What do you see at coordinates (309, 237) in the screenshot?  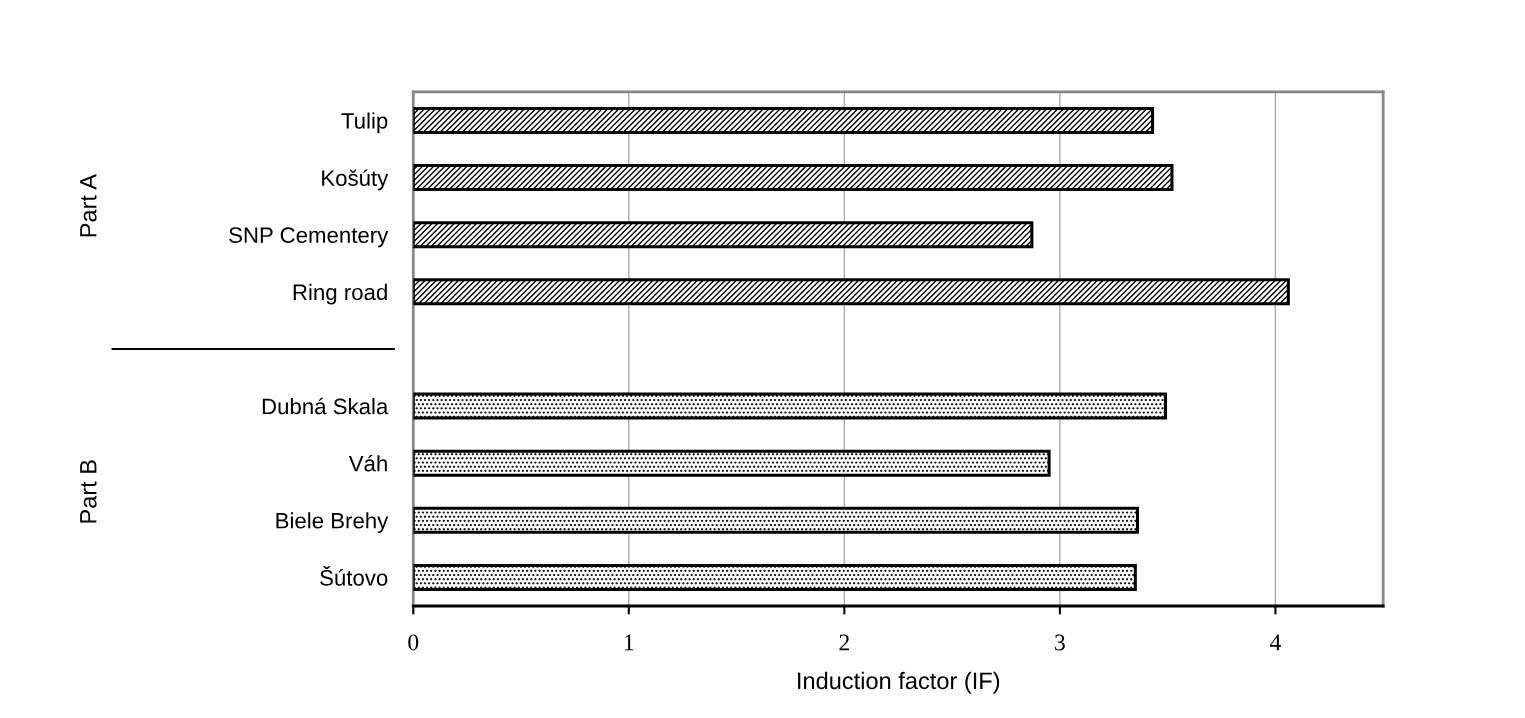 I see `y-tick-label: SNP Cementery` at bounding box center [309, 237].